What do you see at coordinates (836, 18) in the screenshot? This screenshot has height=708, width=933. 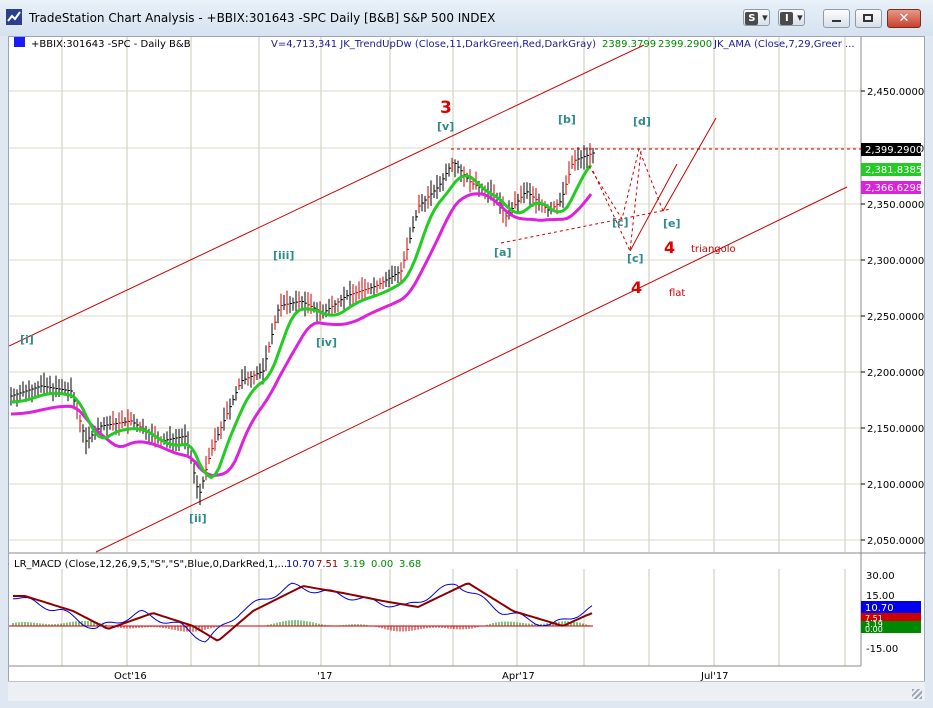 I see `minimize-button` at bounding box center [836, 18].